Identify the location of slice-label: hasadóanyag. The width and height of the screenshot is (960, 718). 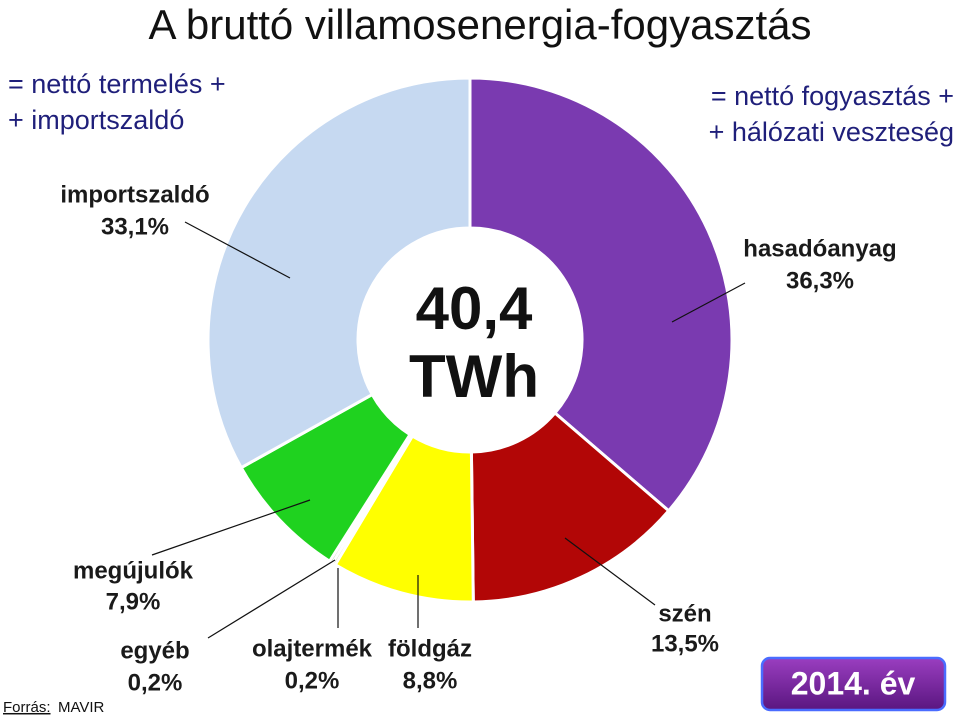
(819, 248).